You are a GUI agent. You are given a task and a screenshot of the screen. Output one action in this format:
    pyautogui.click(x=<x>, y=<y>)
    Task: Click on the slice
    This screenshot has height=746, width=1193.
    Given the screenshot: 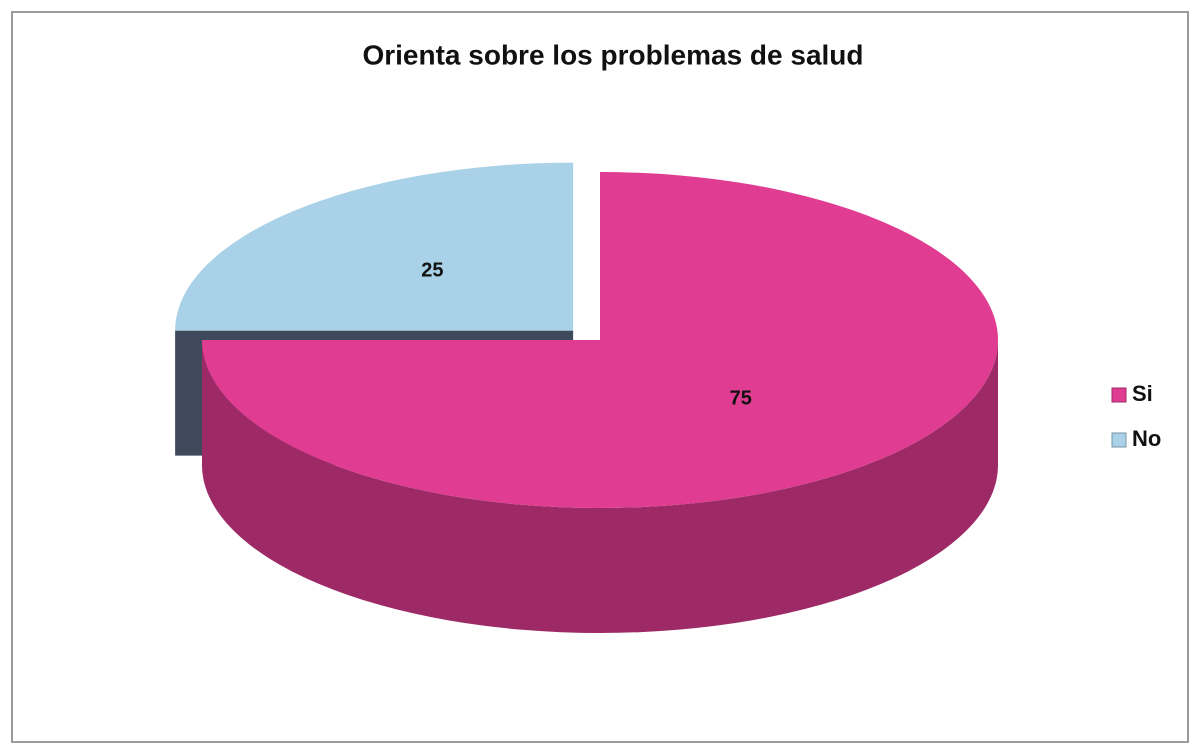 What is the action you would take?
    pyautogui.click(x=374, y=246)
    